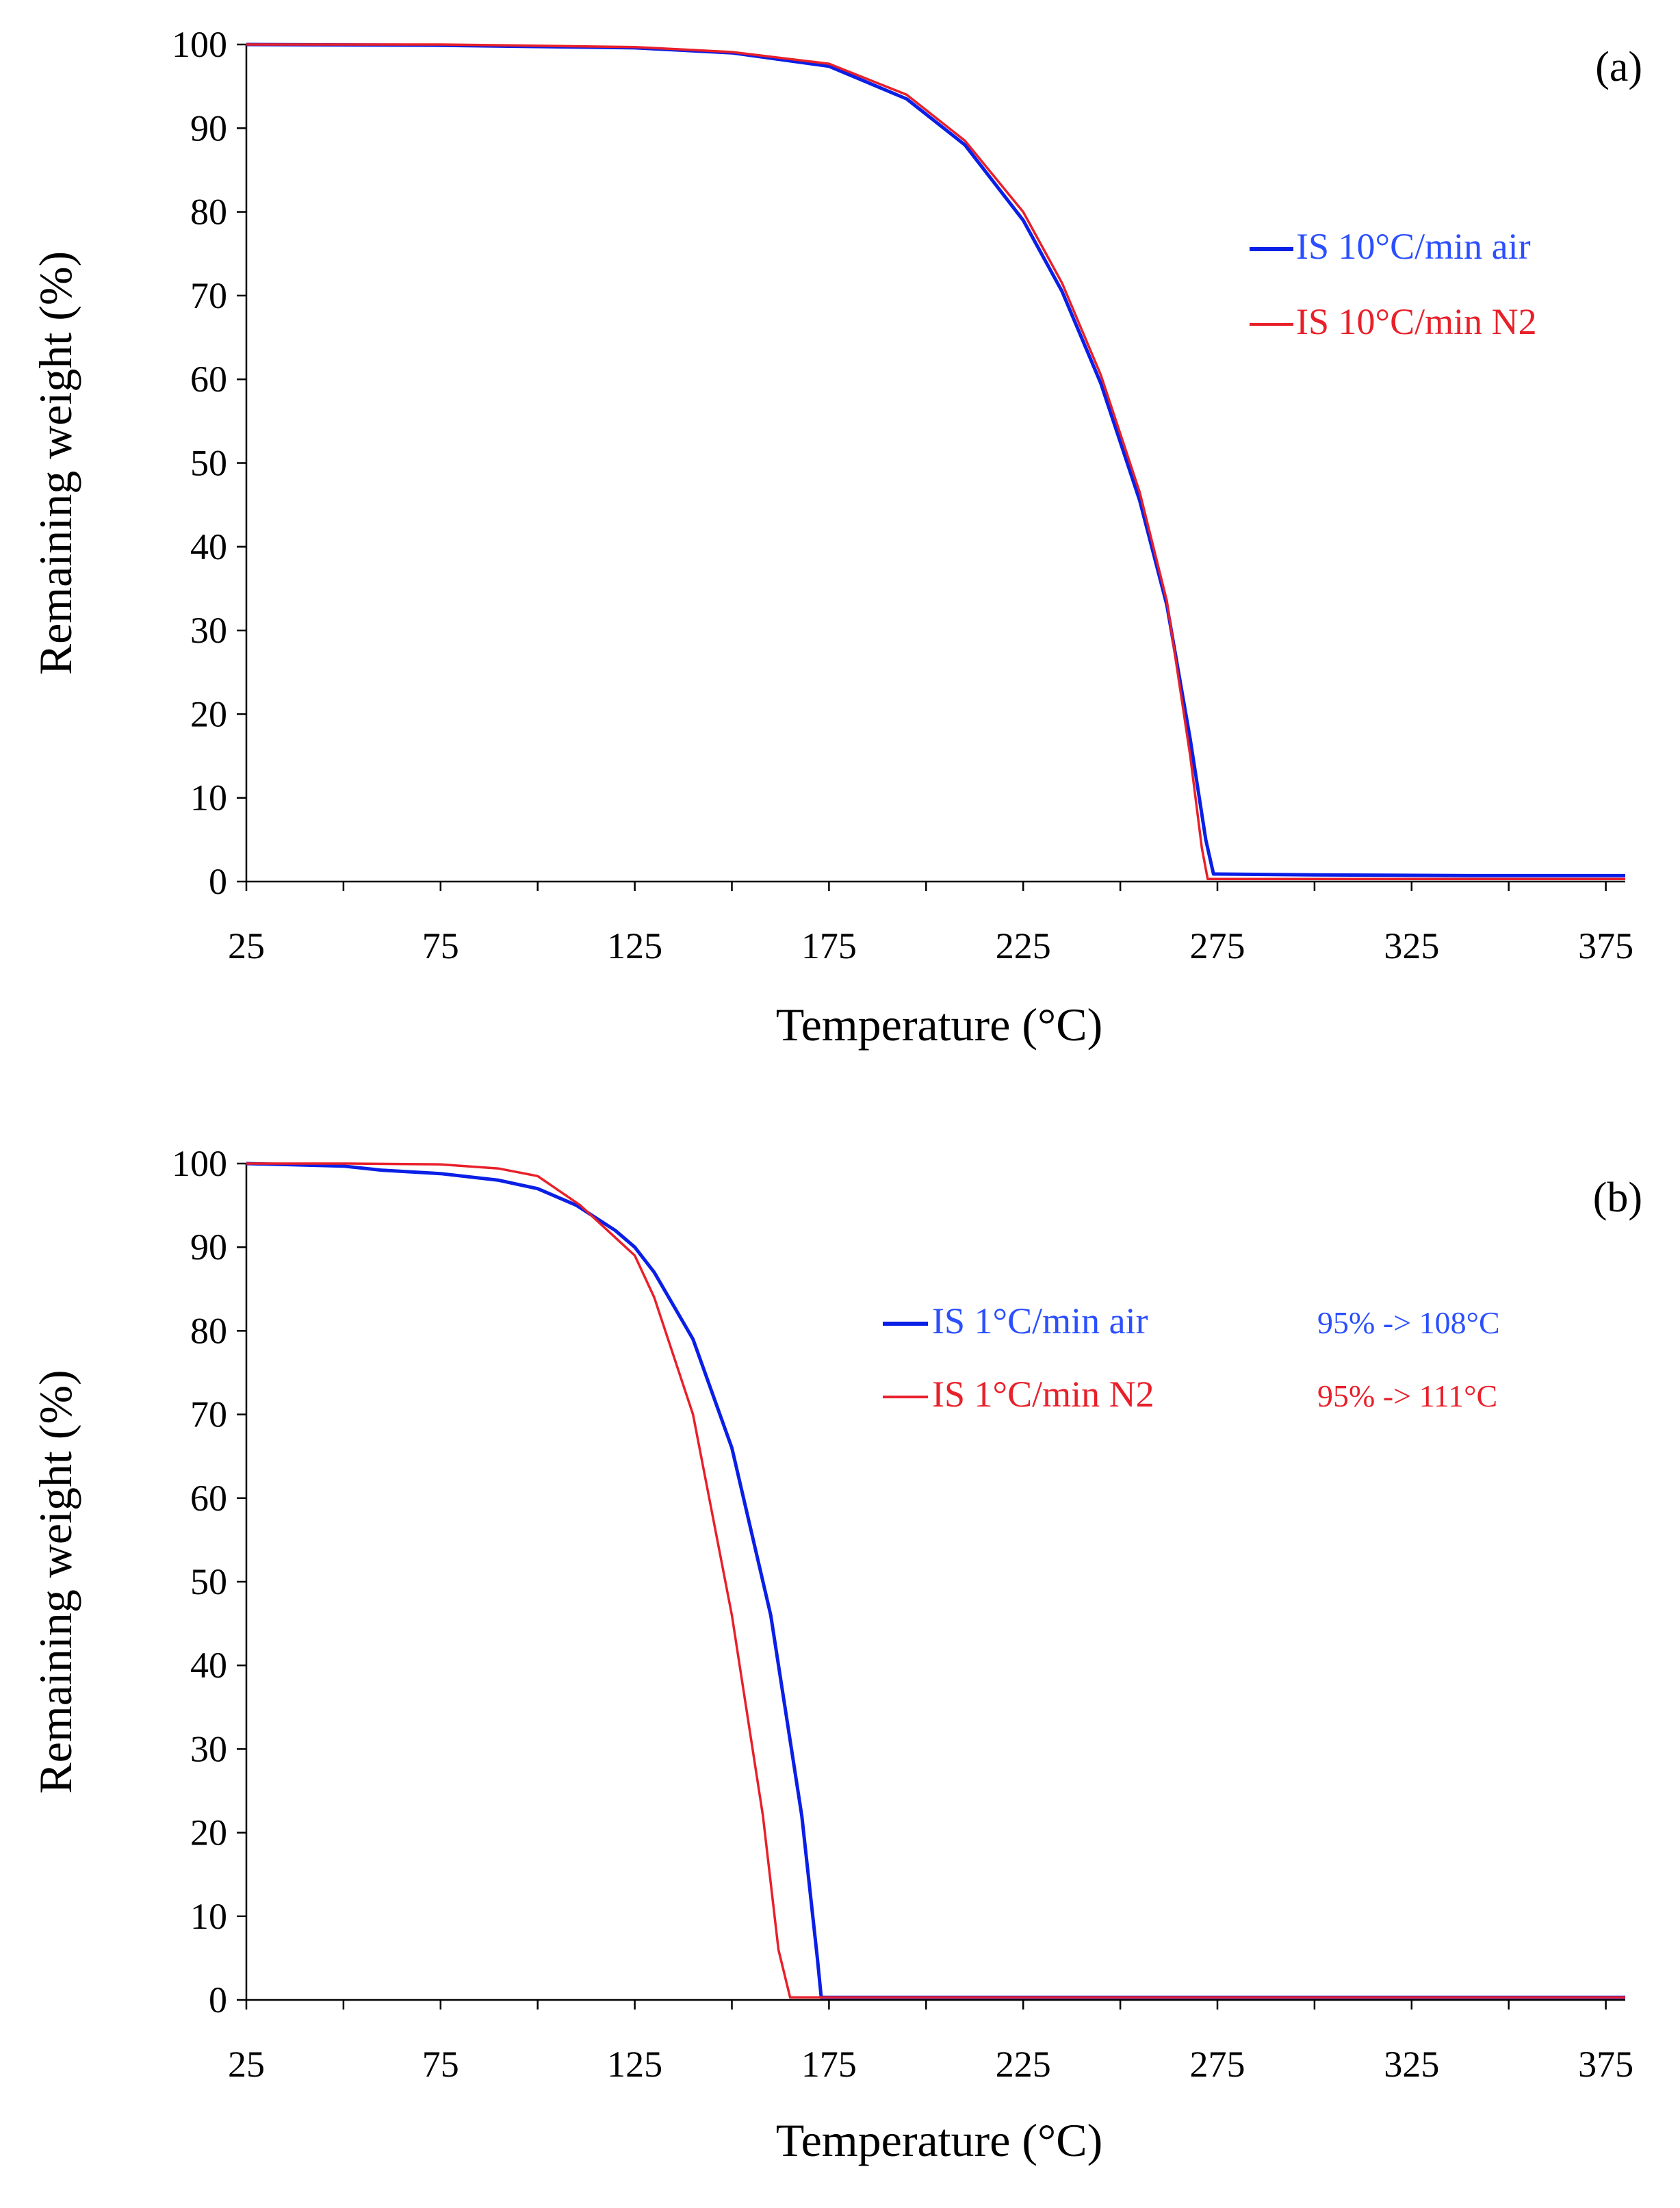  I want to click on legend-label-n2: IS 1°C/min N2, so click(1043, 1394).